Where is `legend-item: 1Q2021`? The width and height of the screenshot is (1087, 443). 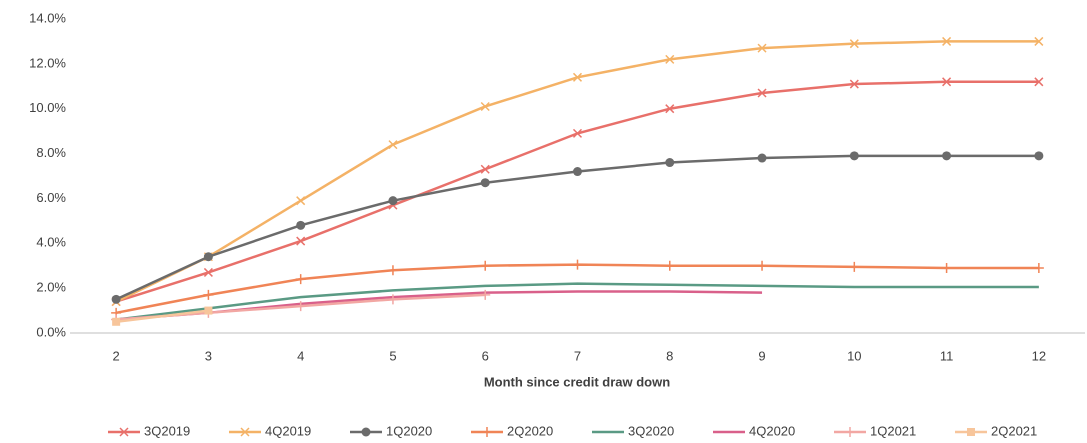 legend-item: 1Q2021 is located at coordinates (875, 430).